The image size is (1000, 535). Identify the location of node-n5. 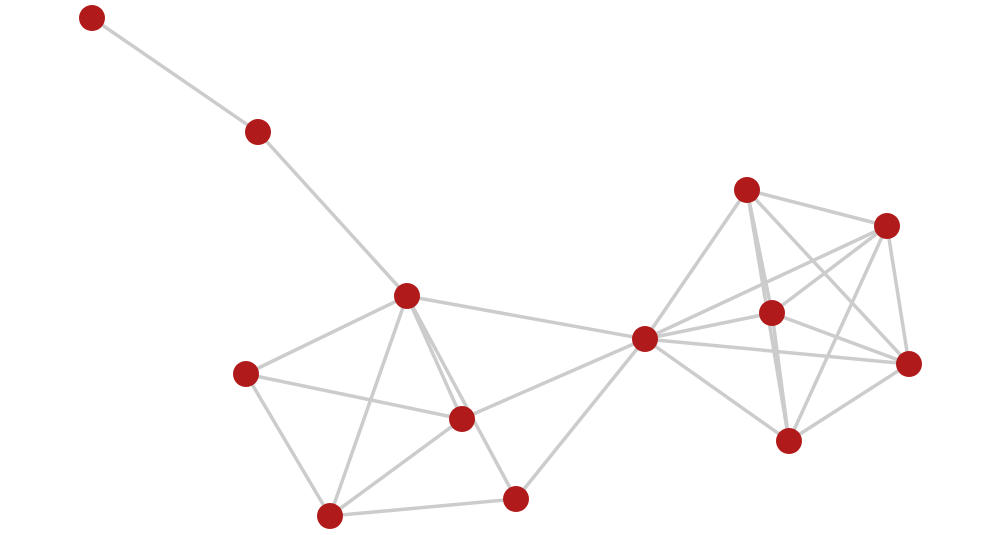
(462, 419).